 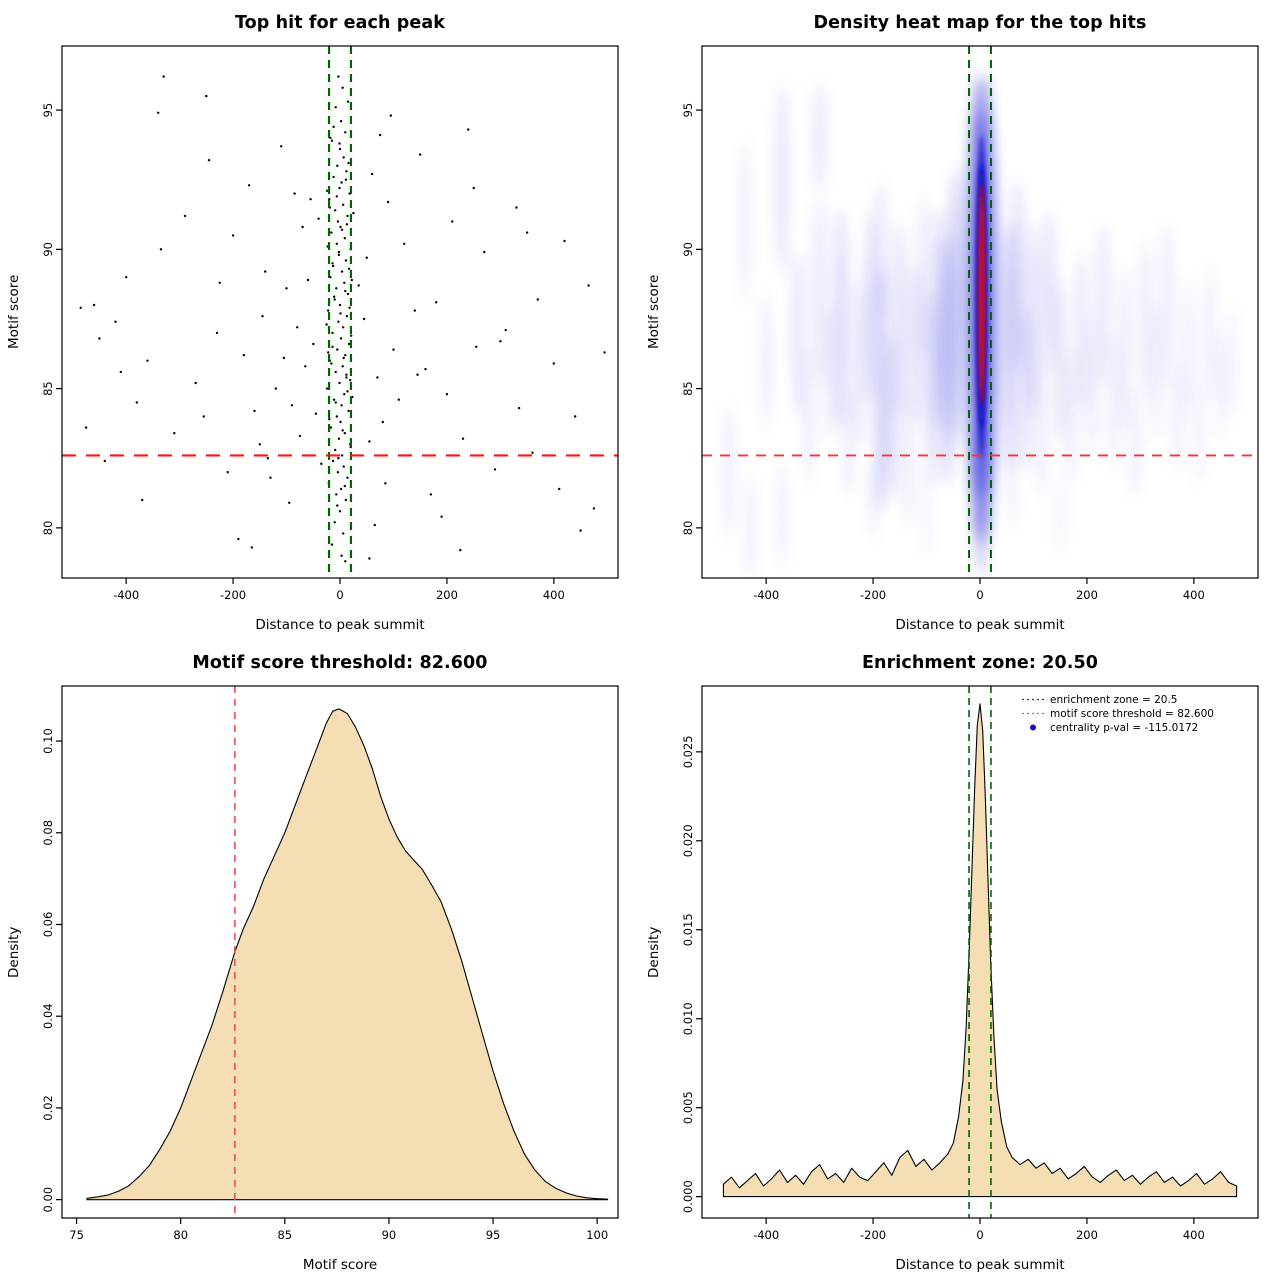 What do you see at coordinates (340, 1265) in the screenshot?
I see `x-axis-label: Motif score` at bounding box center [340, 1265].